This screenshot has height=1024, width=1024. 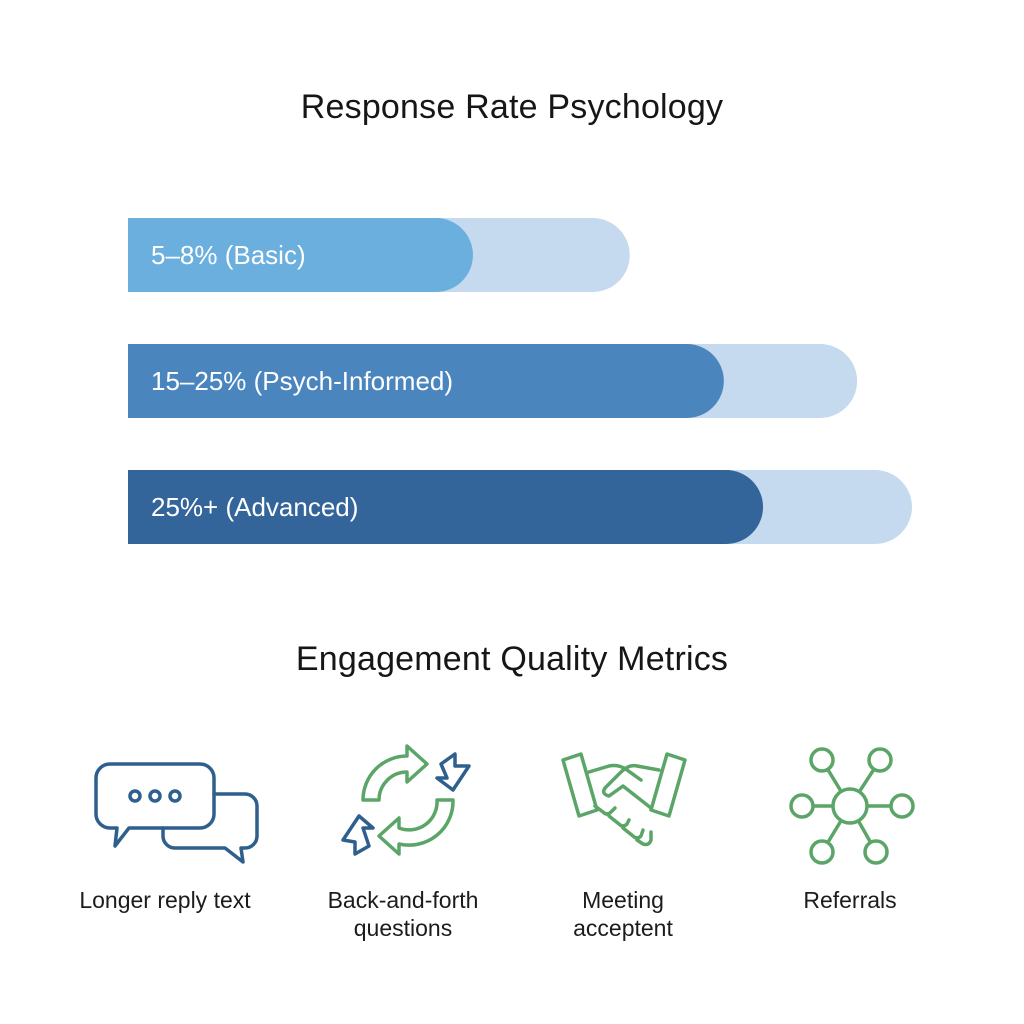 I want to click on handshake-icon, so click(x=624, y=799).